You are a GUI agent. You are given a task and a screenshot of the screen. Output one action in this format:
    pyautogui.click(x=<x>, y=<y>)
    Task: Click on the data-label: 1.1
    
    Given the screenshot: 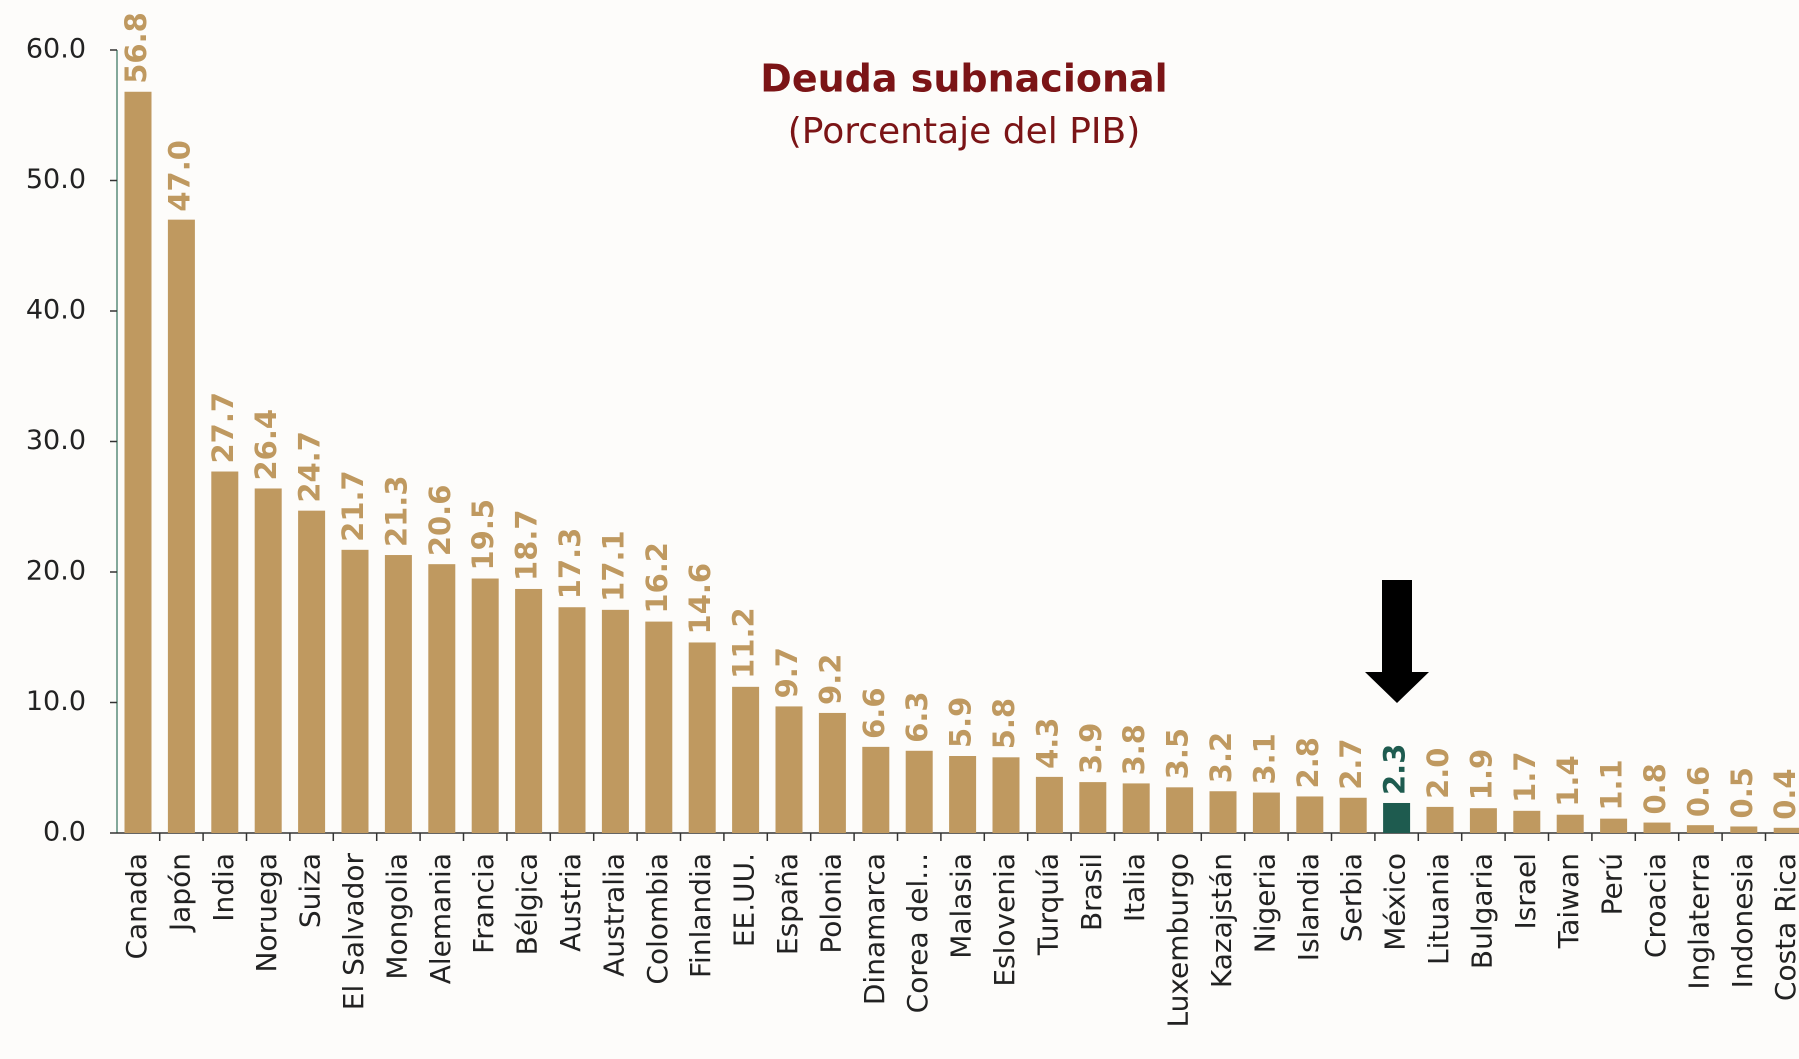 What is the action you would take?
    pyautogui.click(x=1612, y=784)
    